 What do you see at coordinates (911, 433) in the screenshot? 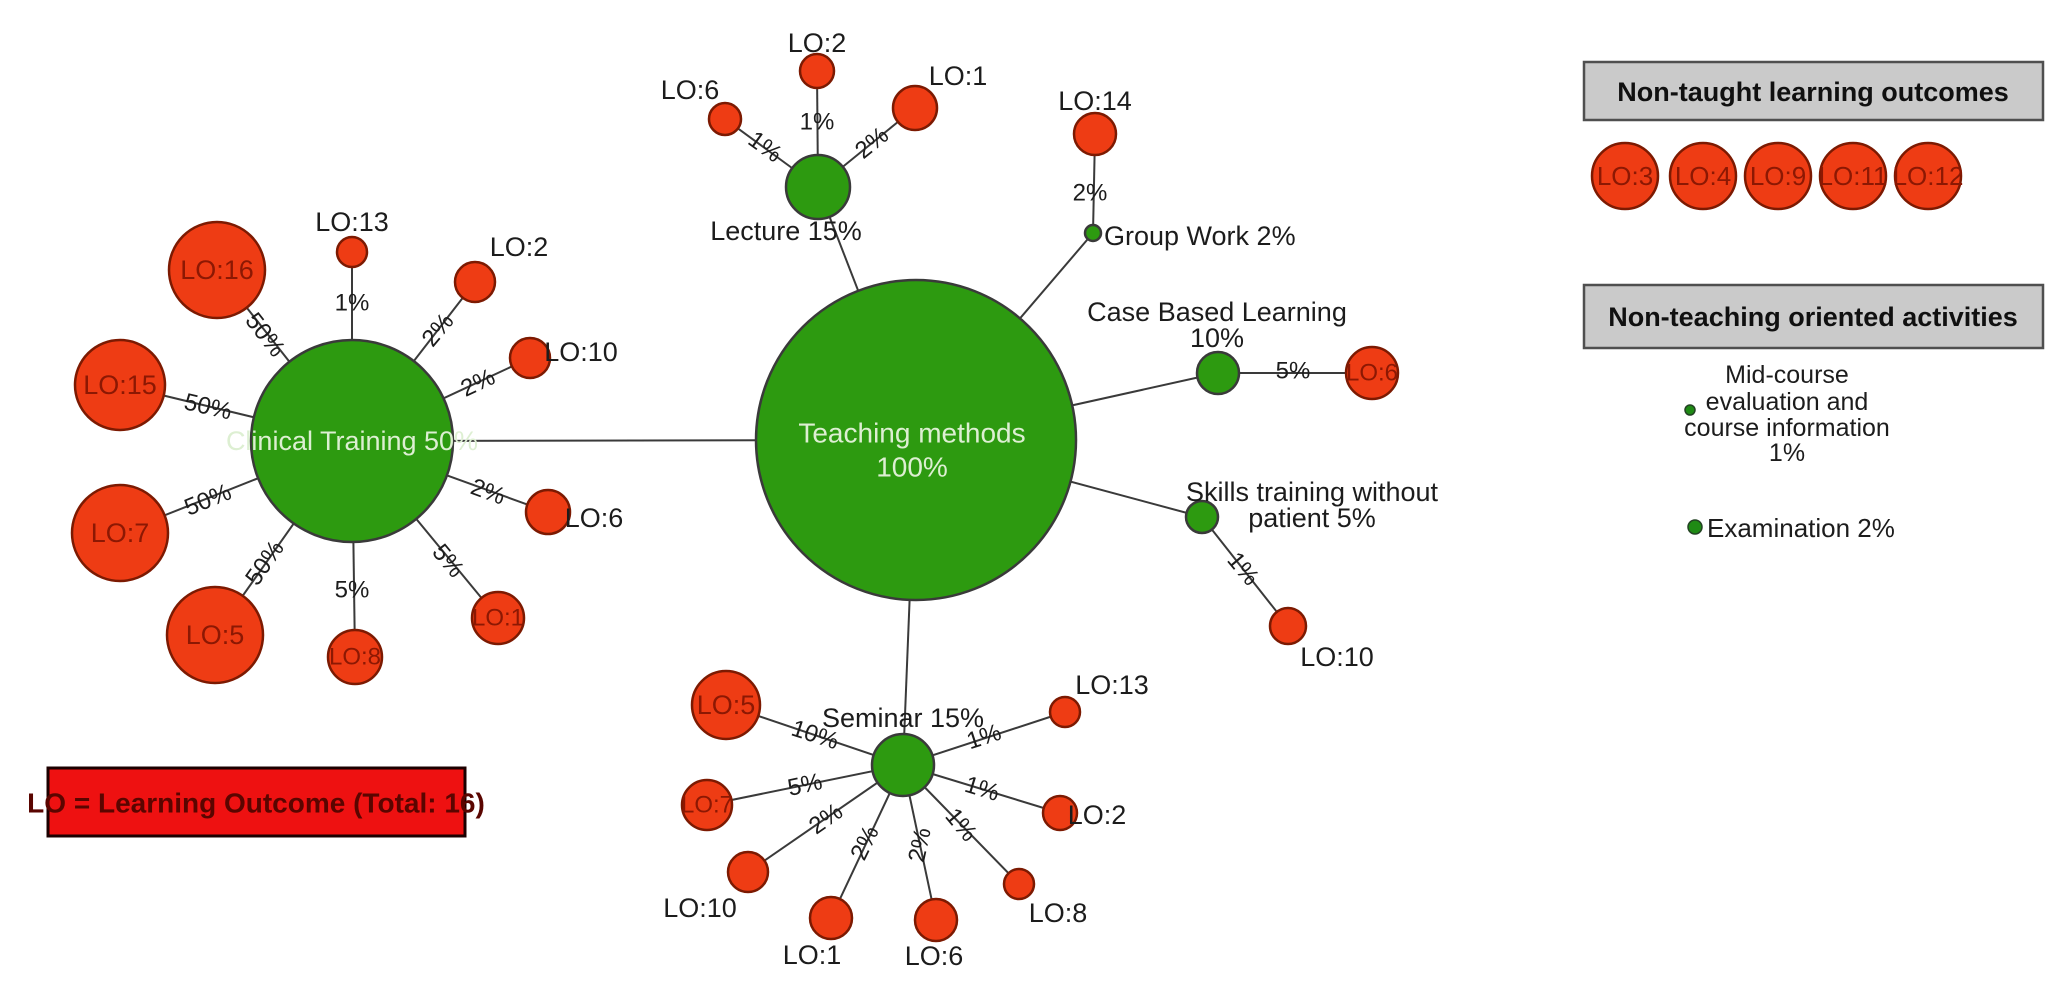
I see `label-teaching-methods-line1: Teaching methods` at bounding box center [911, 433].